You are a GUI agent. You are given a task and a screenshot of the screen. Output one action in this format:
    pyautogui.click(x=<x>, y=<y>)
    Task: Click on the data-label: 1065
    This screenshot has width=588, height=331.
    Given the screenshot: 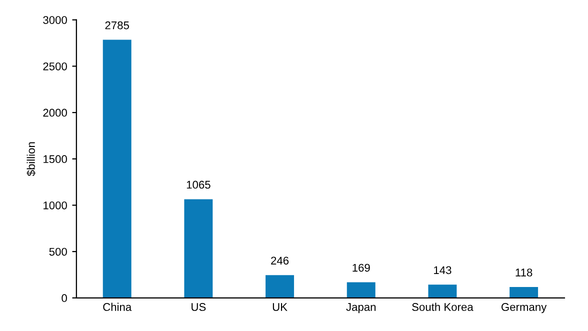 What is the action you would take?
    pyautogui.click(x=198, y=184)
    